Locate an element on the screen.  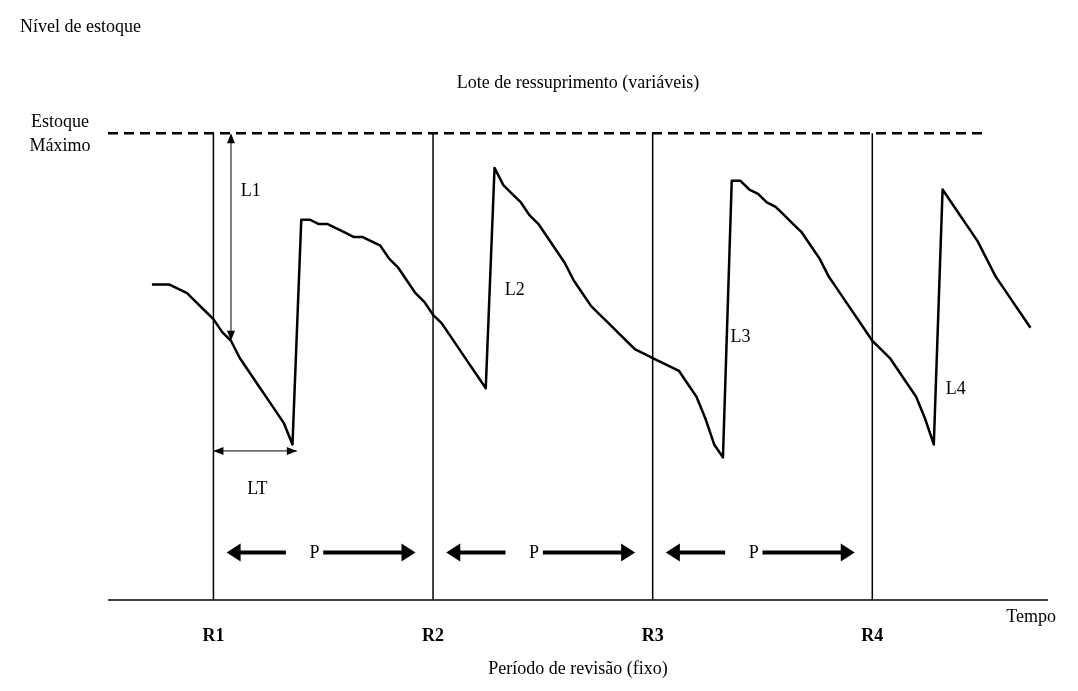
x-tick-label: R1 is located at coordinates (213, 634).